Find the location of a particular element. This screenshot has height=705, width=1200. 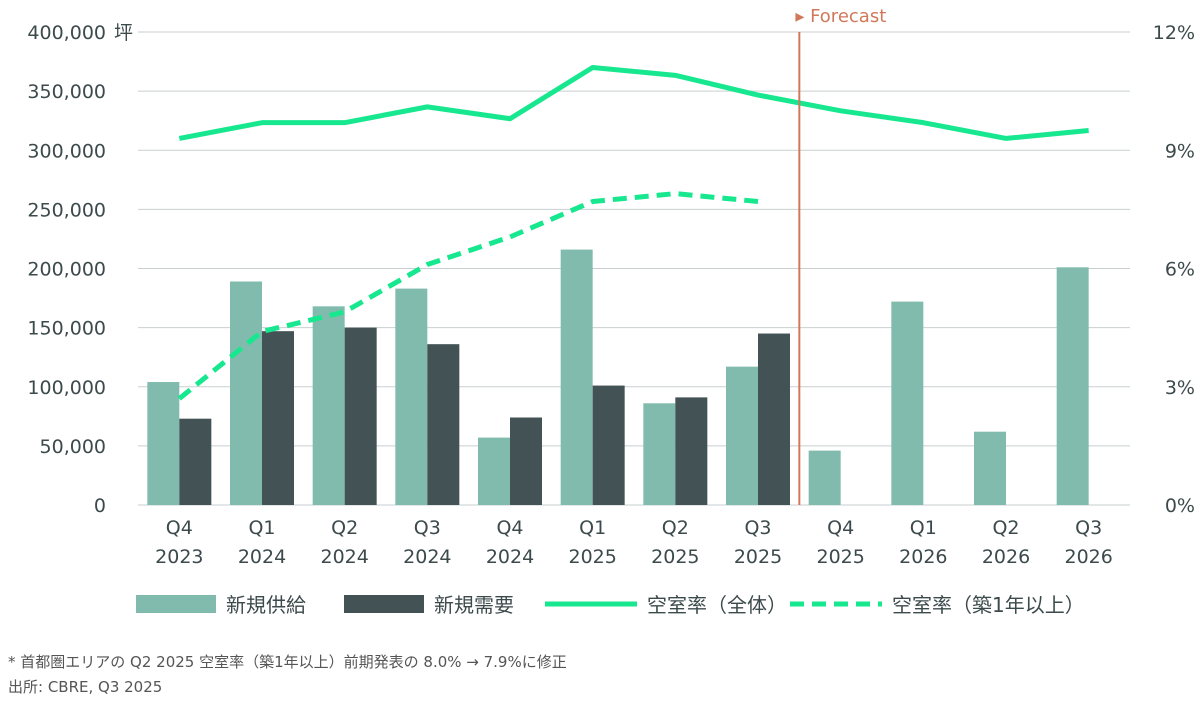

vacancy-total-line is located at coordinates (633, 102).